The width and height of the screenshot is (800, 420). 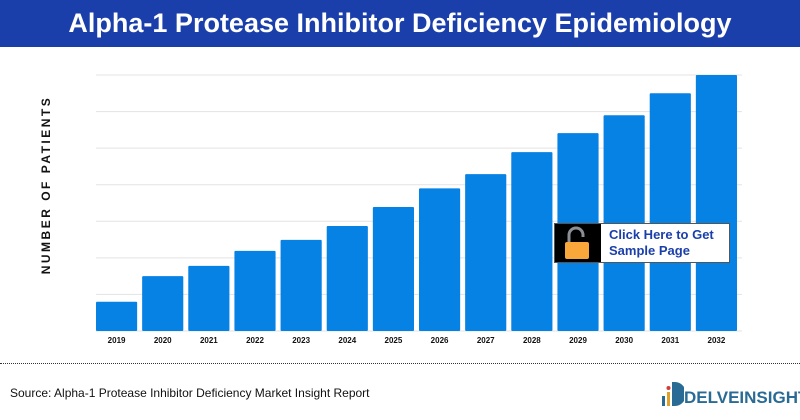 What do you see at coordinates (578, 340) in the screenshot?
I see `x-tick-label: 2029` at bounding box center [578, 340].